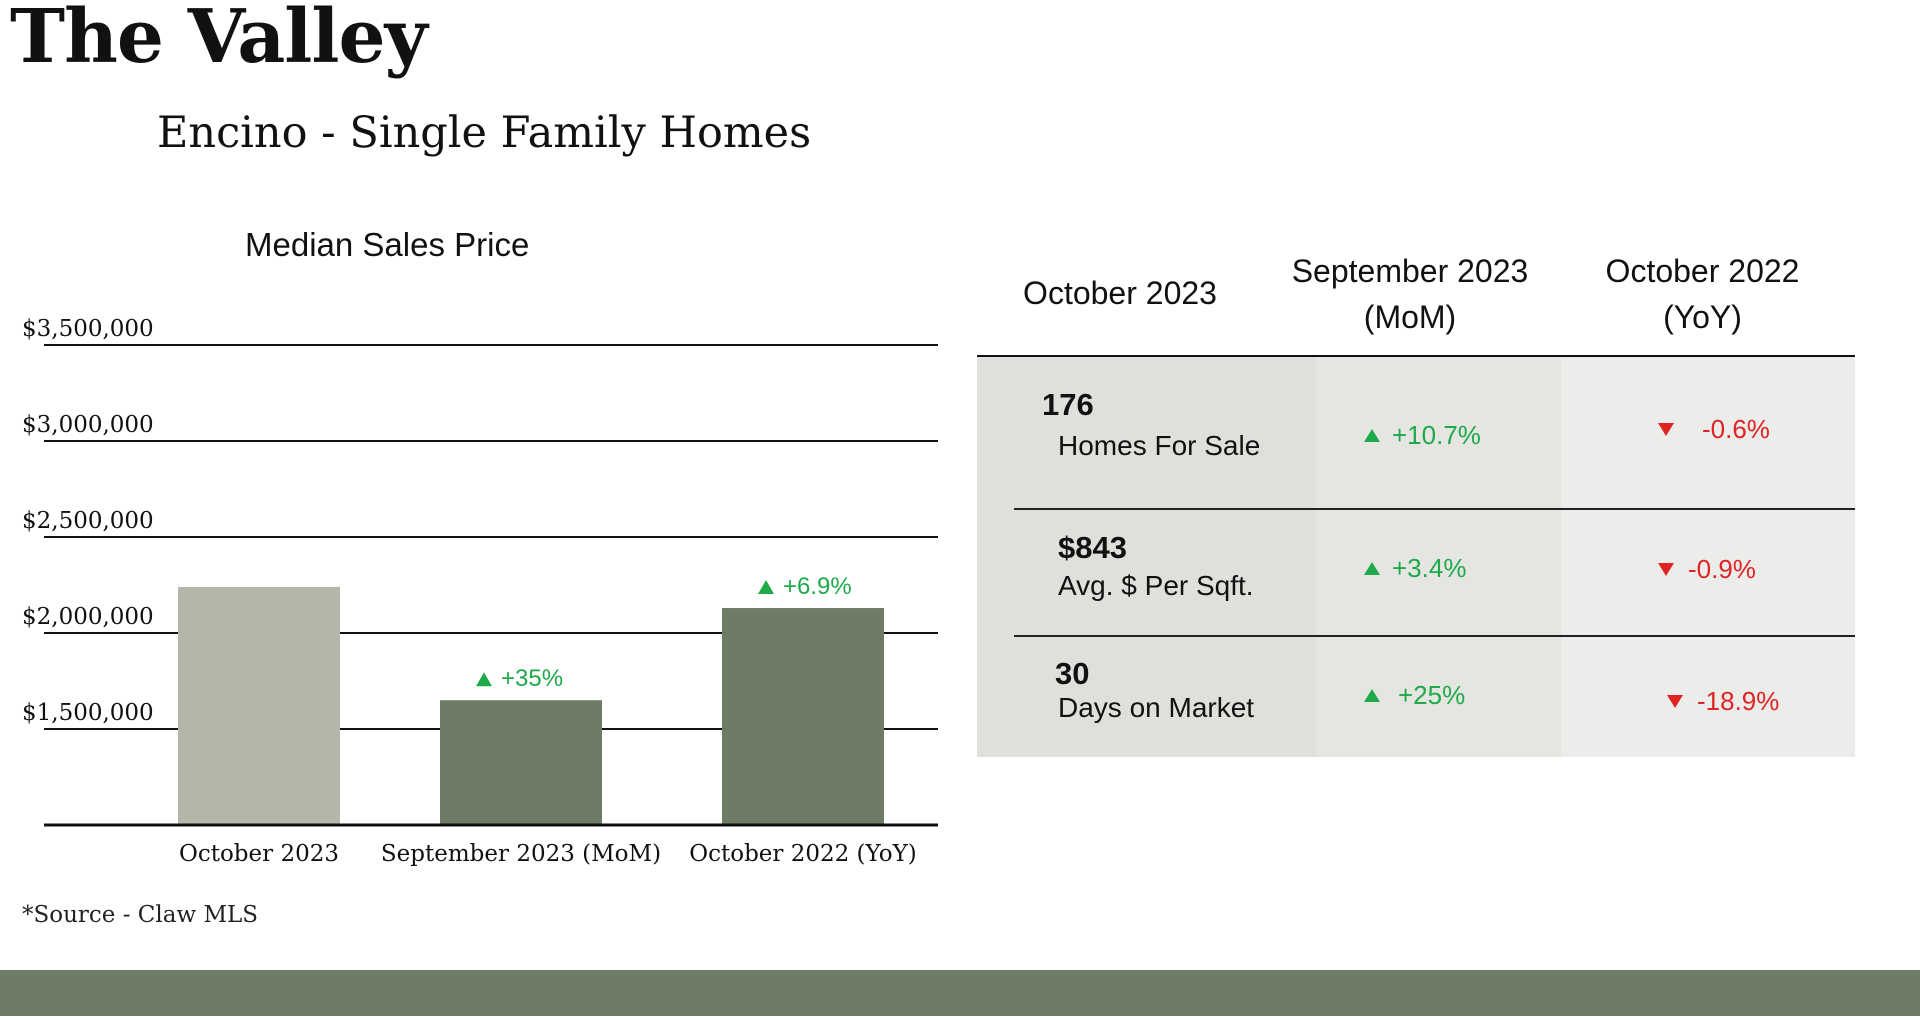  I want to click on page-title: The Valley, so click(219, 40).